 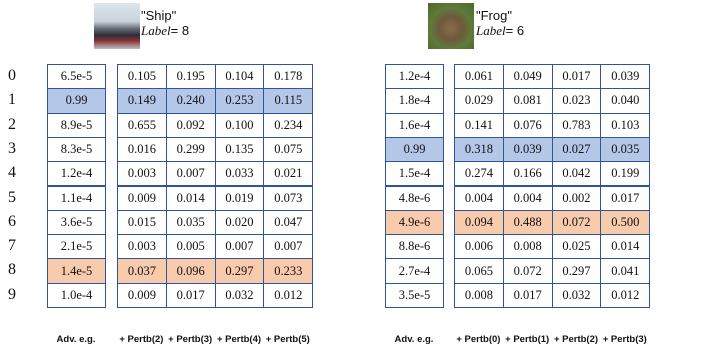 I want to click on table-cell: 0.040, so click(x=625, y=101).